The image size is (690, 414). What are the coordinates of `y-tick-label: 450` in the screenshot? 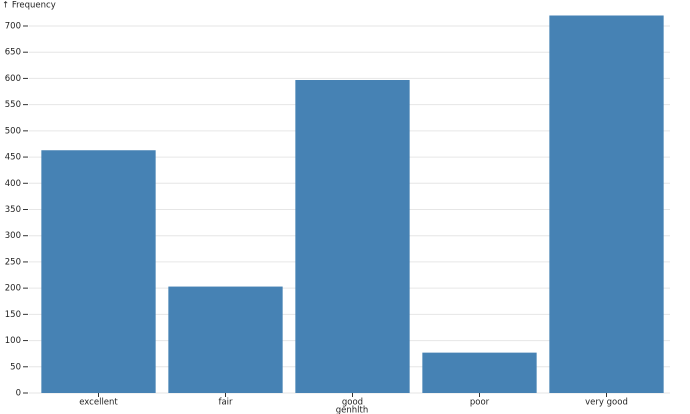 It's located at (13, 158).